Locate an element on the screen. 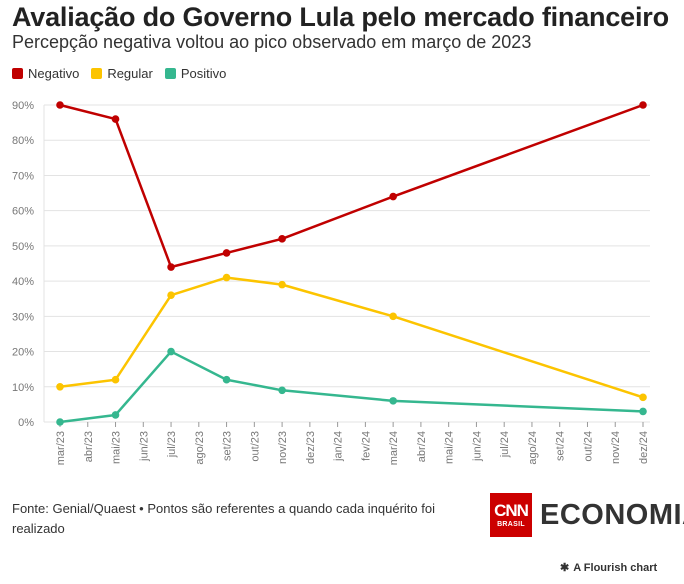 Image resolution: width=684 pixels, height=584 pixels. x-tick-label: jan/24 is located at coordinates (339, 446).